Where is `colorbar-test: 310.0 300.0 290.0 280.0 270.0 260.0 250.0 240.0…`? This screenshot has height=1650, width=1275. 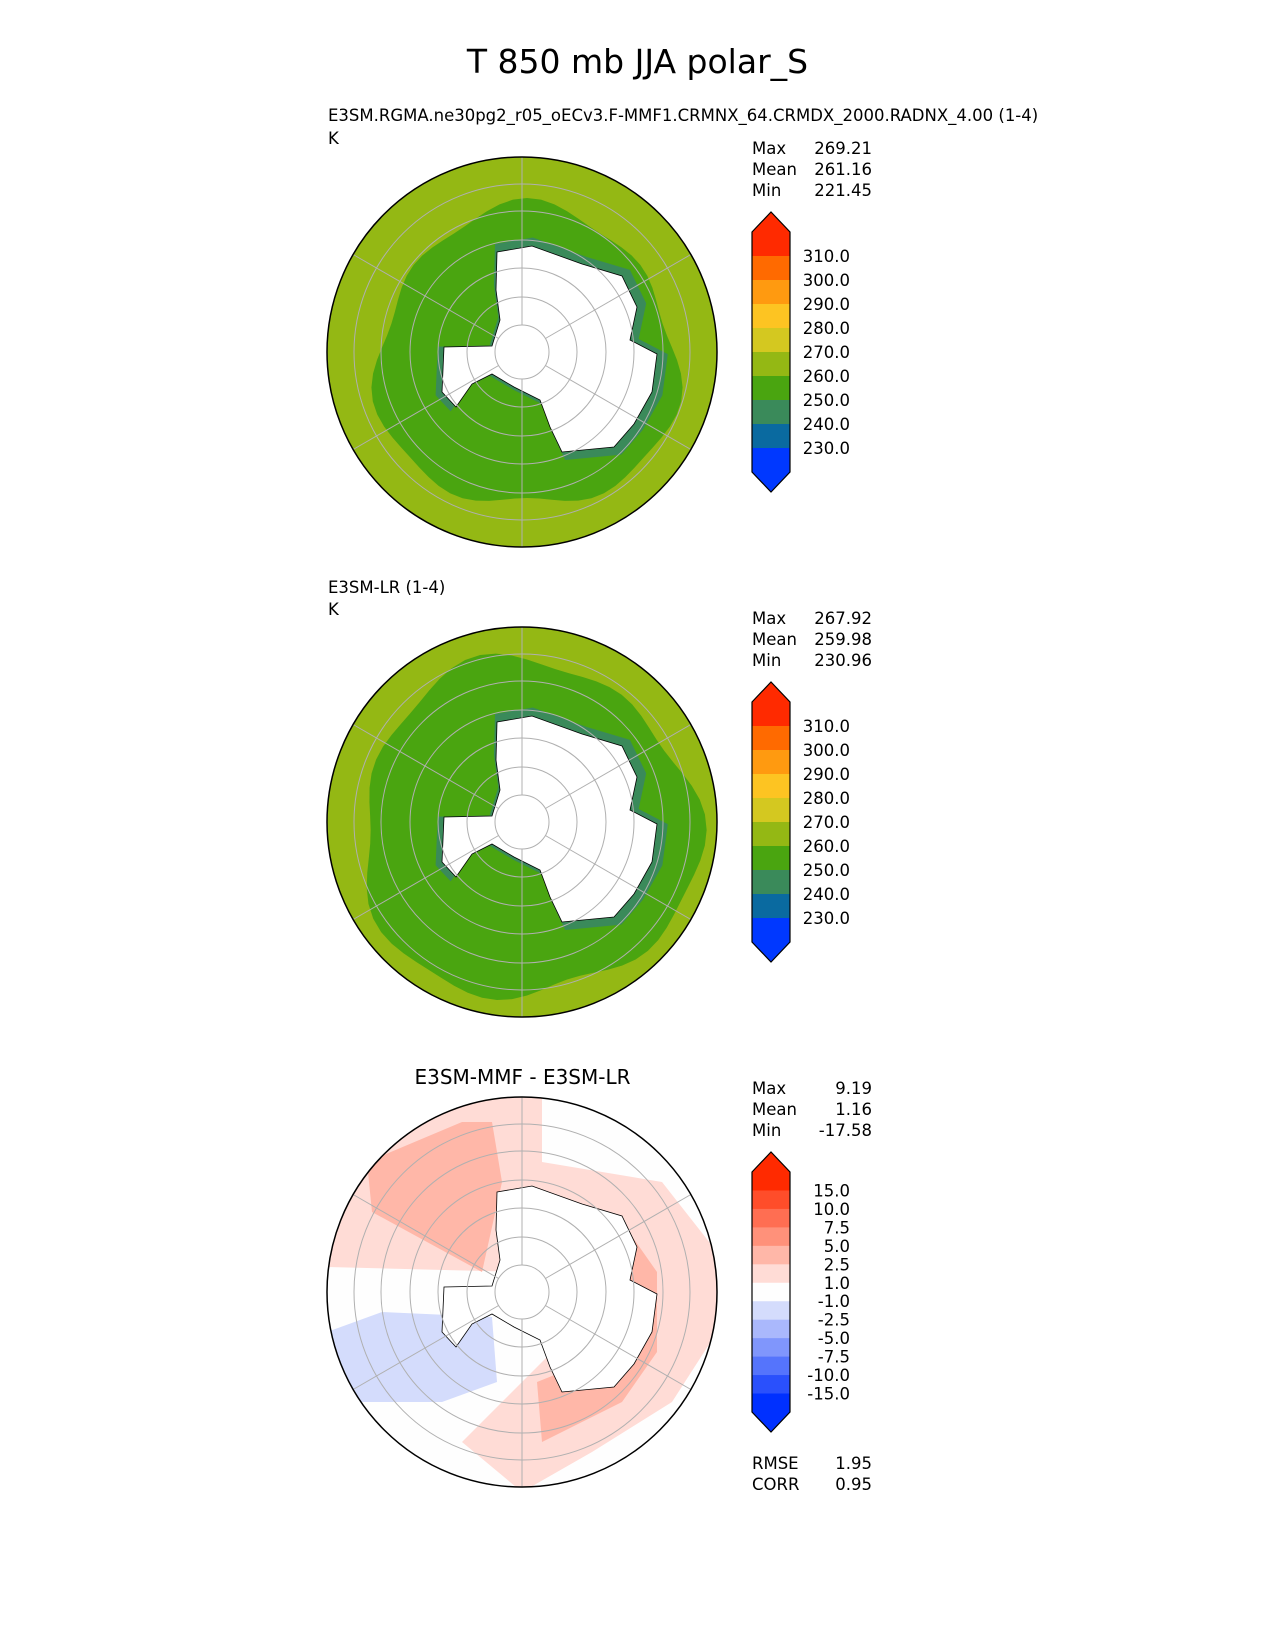 colorbar-test: 310.0 300.0 290.0 280.0 270.0 260.0 250.0 240.0… is located at coordinates (800, 352).